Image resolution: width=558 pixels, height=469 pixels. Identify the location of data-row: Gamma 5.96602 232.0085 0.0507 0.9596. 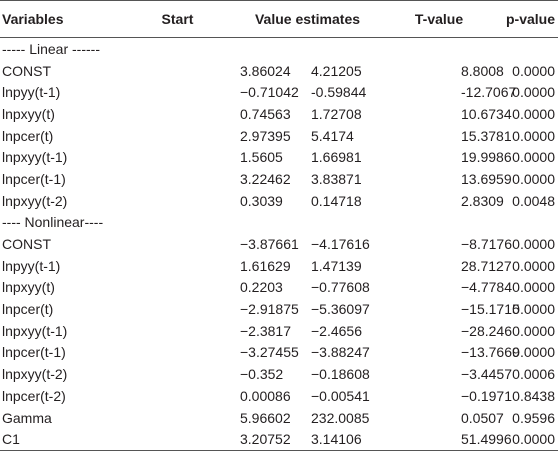
(279, 418).